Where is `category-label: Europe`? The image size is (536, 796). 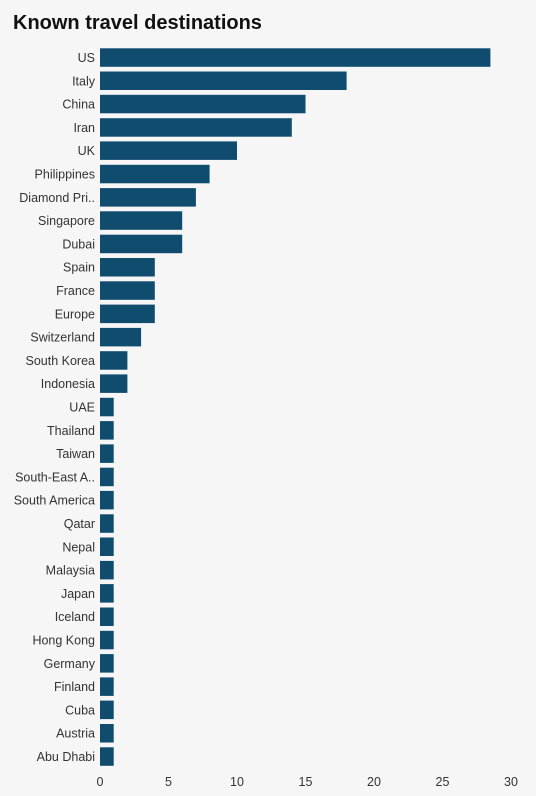 category-label: Europe is located at coordinates (75, 314).